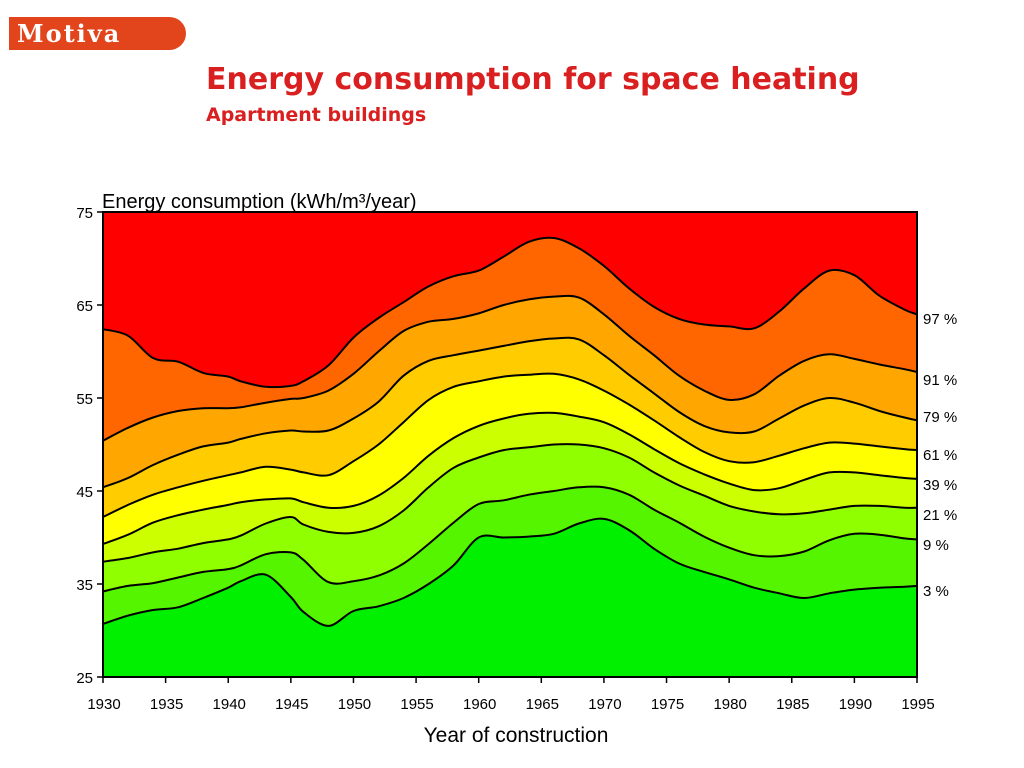 The image size is (1024, 768). I want to click on x-tick-label: 1995, so click(917, 704).